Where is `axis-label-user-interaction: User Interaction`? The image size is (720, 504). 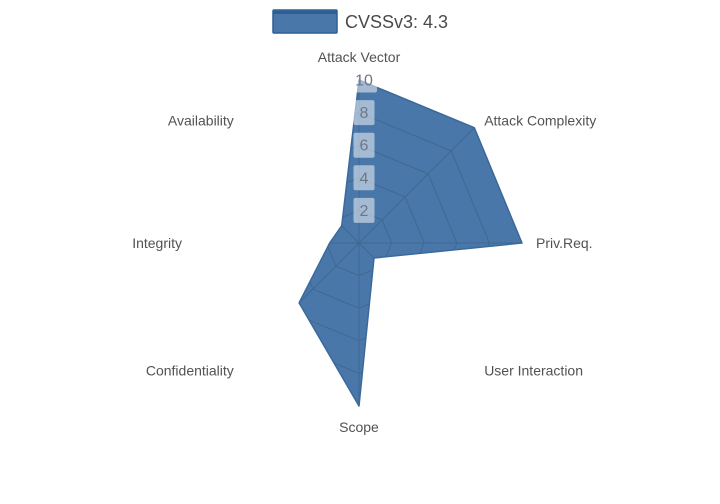 axis-label-user-interaction: User Interaction is located at coordinates (533, 370).